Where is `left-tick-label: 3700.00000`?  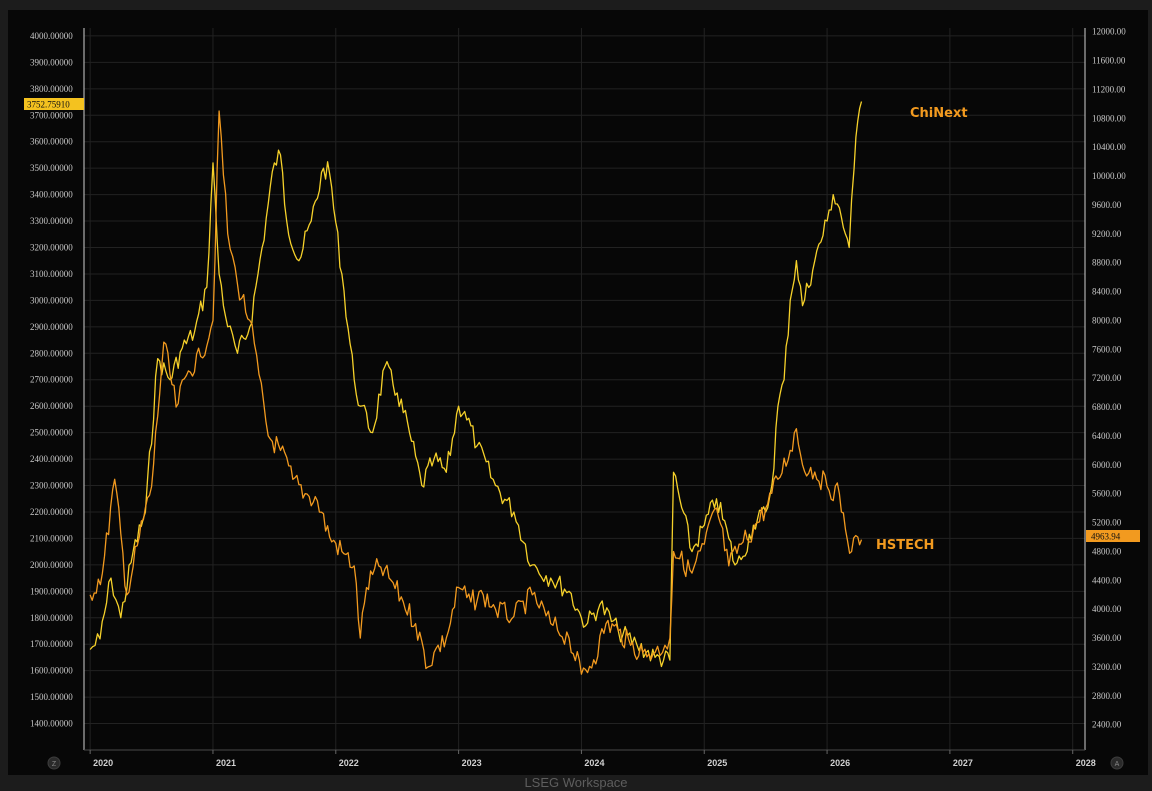
left-tick-label: 3700.00000 is located at coordinates (51, 115).